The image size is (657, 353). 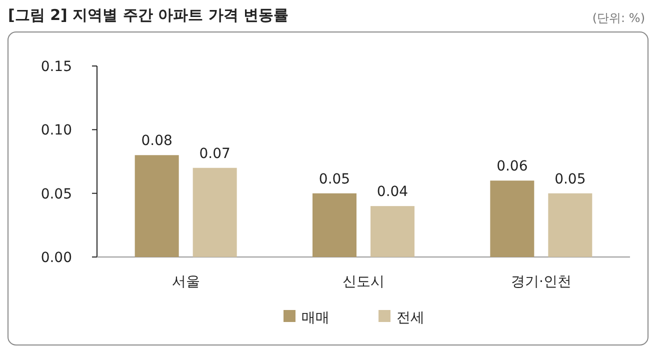 I want to click on data-label: 0.08, so click(x=156, y=141).